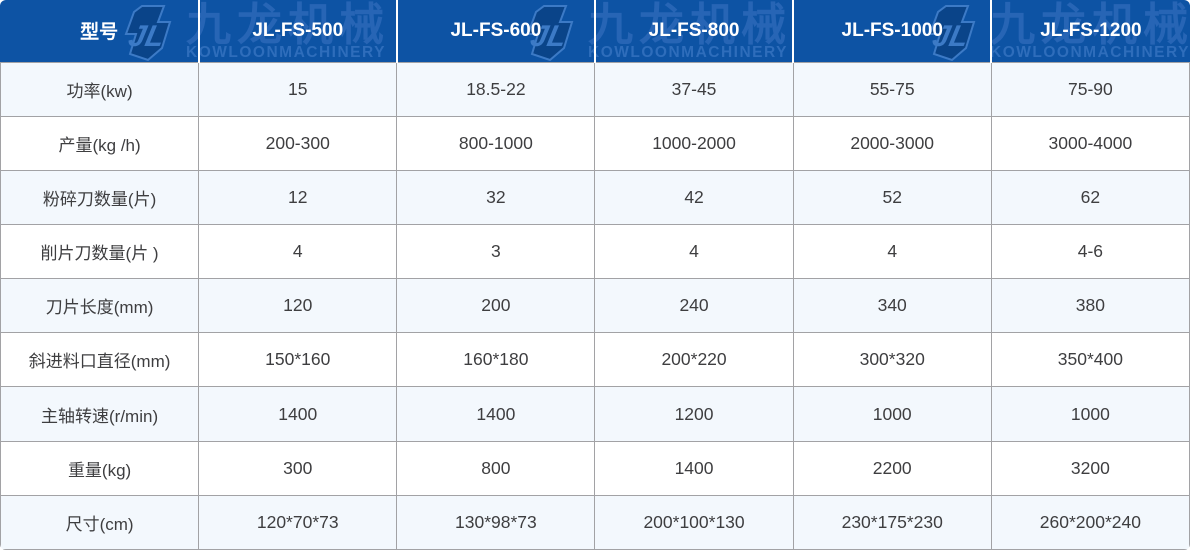 The image size is (1190, 550). I want to click on spec-value: 150*160, so click(298, 360).